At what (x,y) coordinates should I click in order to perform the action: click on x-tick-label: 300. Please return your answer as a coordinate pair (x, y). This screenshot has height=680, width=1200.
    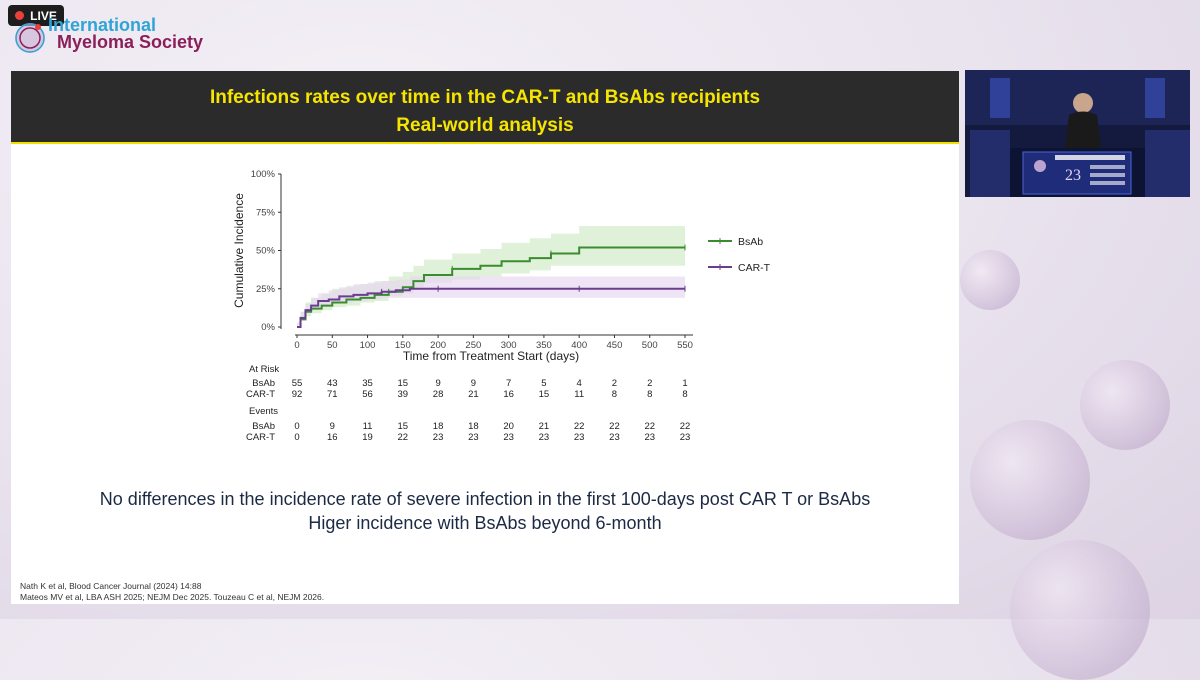
    Looking at the image, I should click on (509, 345).